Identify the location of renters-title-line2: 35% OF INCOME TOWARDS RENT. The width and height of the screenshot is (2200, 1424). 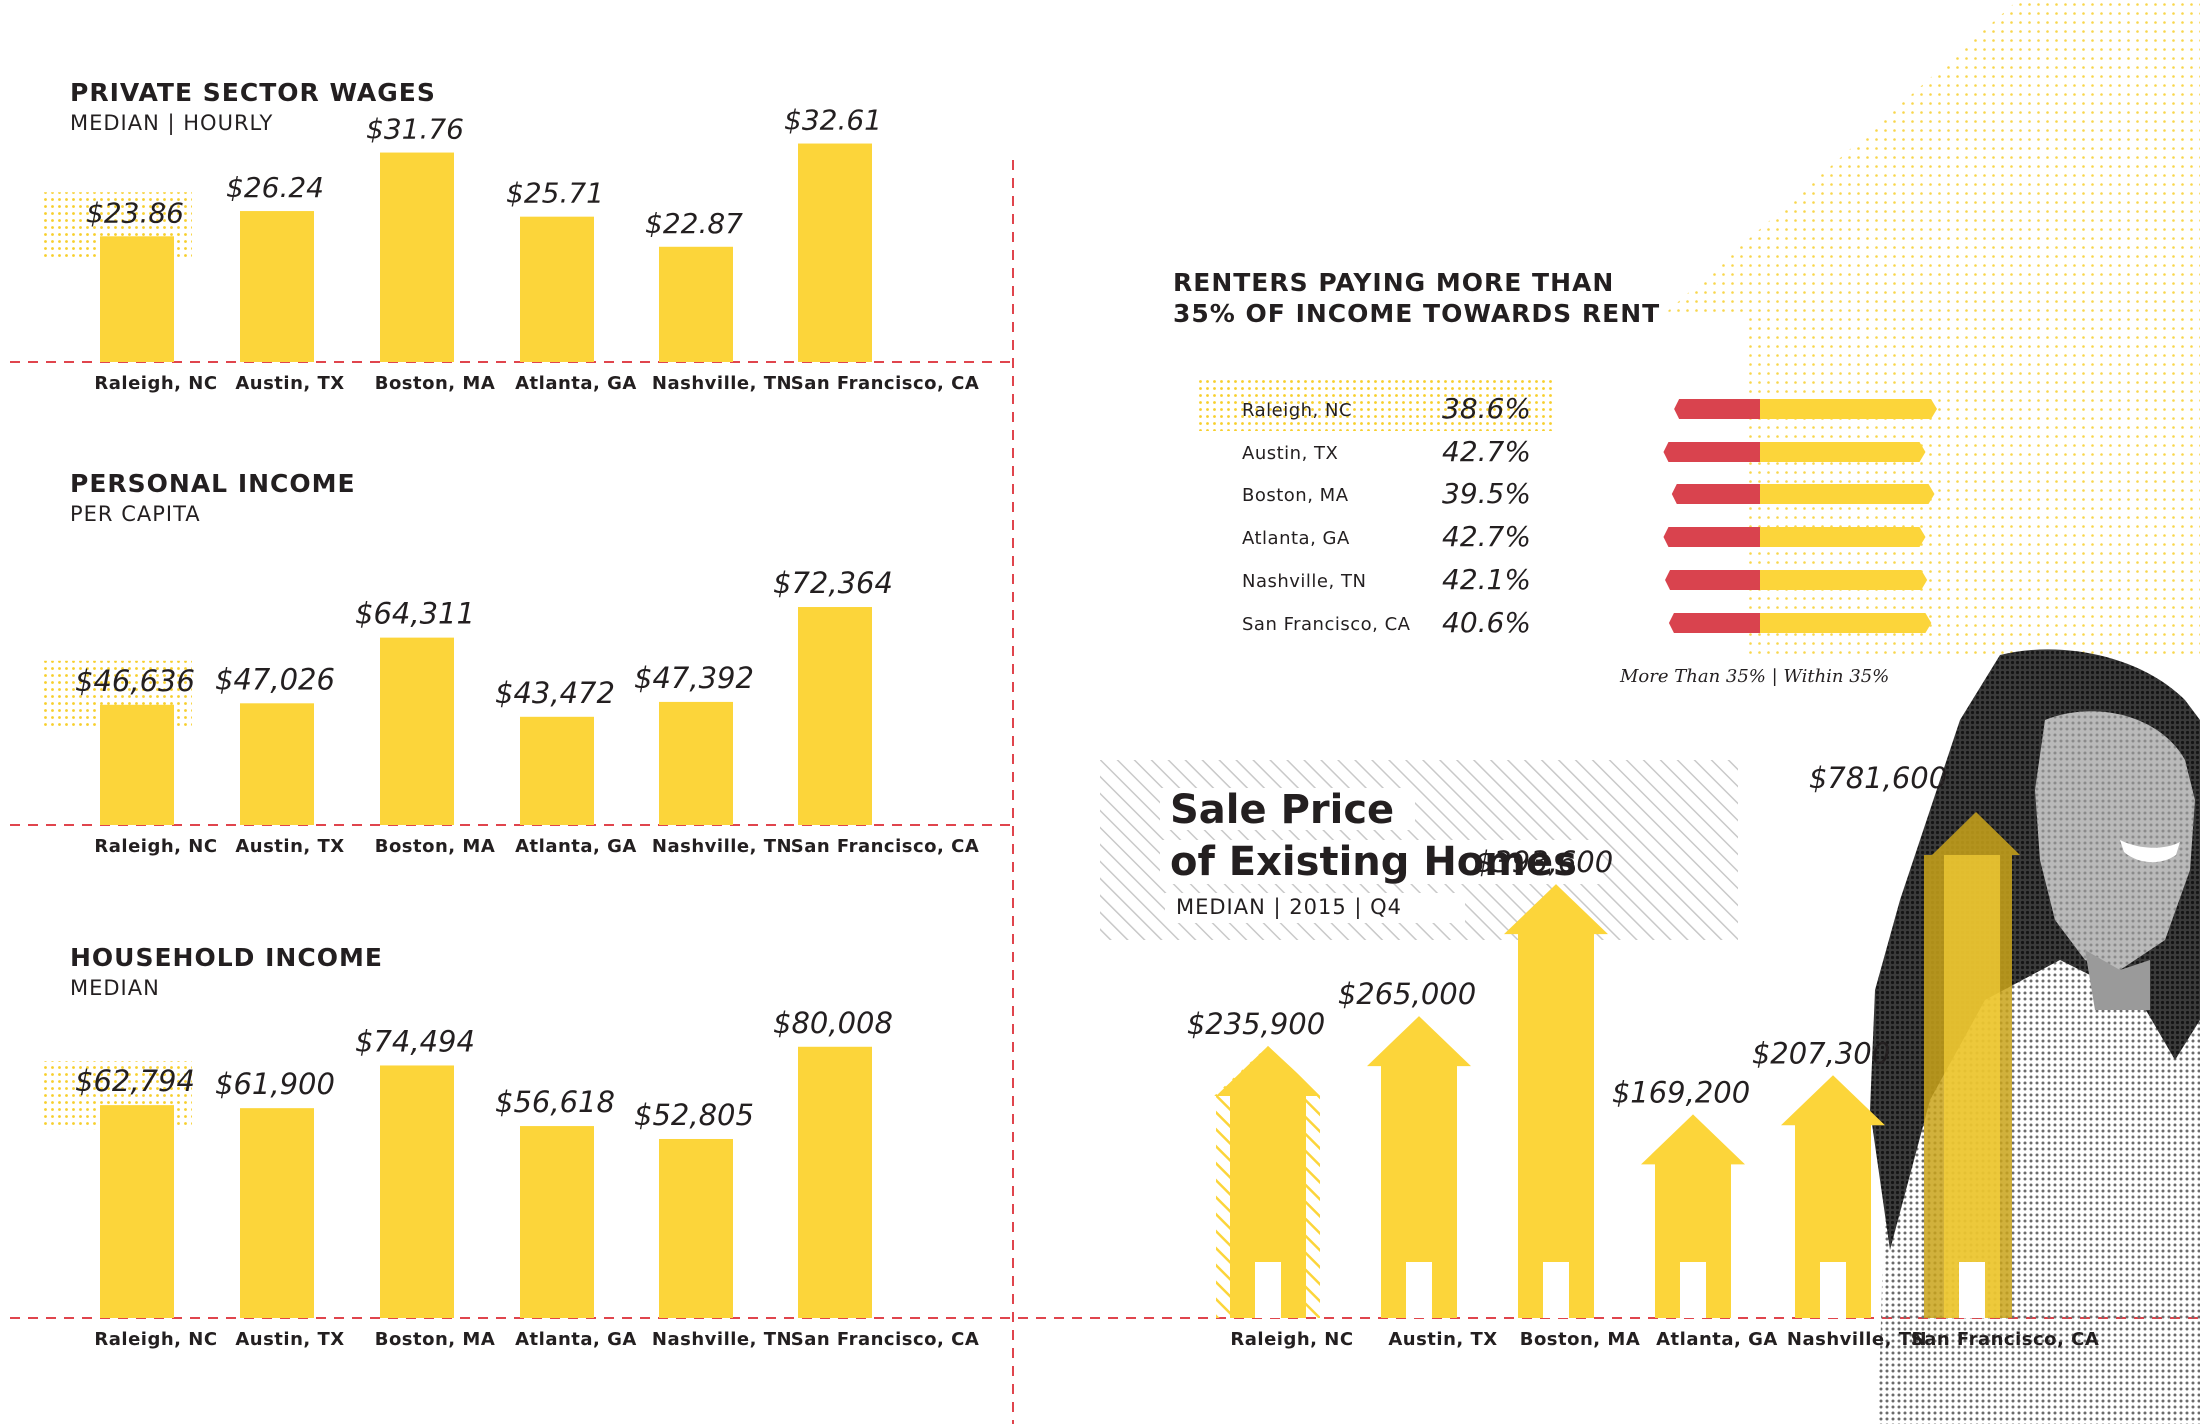
(1417, 313).